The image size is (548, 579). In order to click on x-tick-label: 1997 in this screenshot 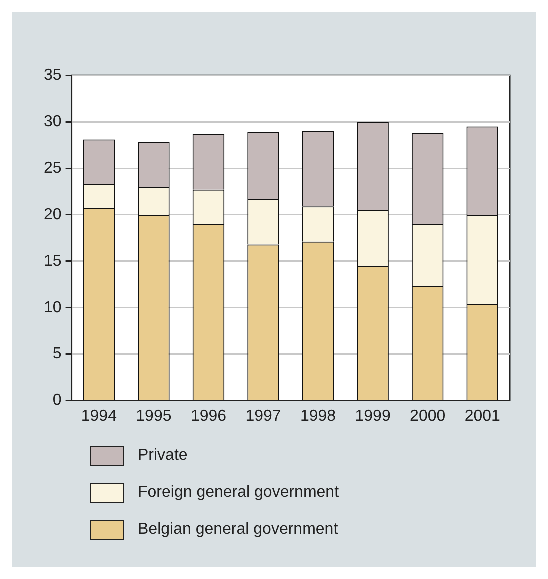, I will do `click(264, 416)`.